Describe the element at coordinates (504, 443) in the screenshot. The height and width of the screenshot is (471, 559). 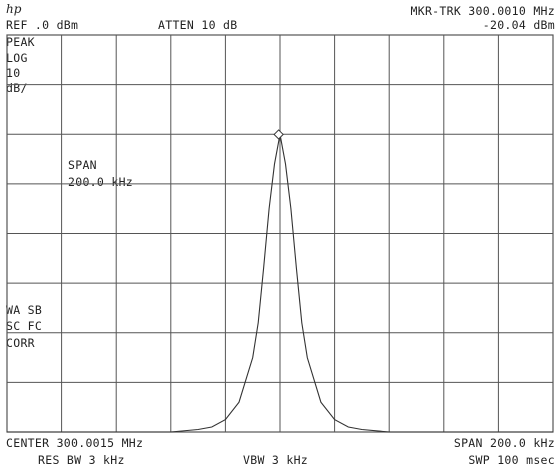
I see `span-readout: SPAN 200.0 kHz` at that location.